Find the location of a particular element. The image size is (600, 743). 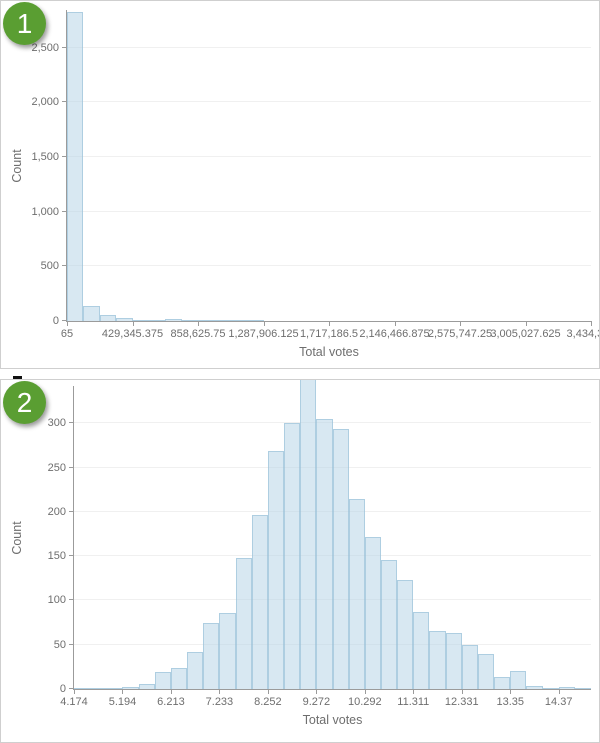

y-axis-title-1: Count is located at coordinates (17, 165).